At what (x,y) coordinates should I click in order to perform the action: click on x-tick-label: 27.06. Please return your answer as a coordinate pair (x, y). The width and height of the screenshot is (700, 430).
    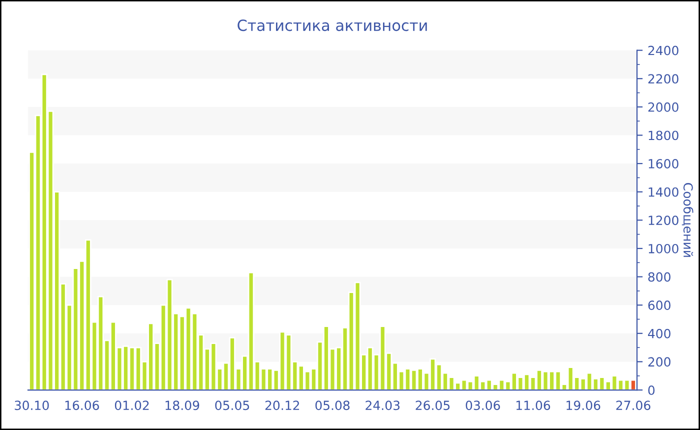
    Looking at the image, I should click on (633, 405).